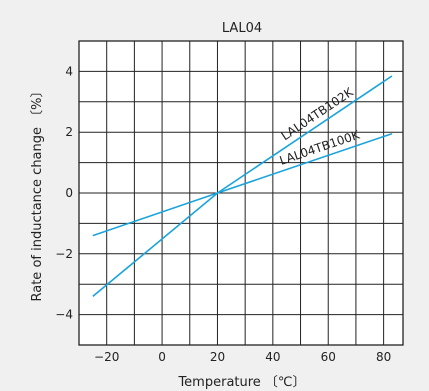  What do you see at coordinates (37, 192) in the screenshot?
I see `y-axis-label: Rate of inductance change 〔%〕` at bounding box center [37, 192].